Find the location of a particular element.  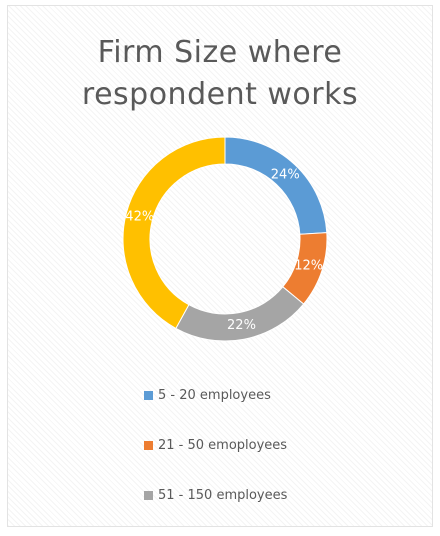

chart-title-line-2: respondent works is located at coordinates (220, 94).